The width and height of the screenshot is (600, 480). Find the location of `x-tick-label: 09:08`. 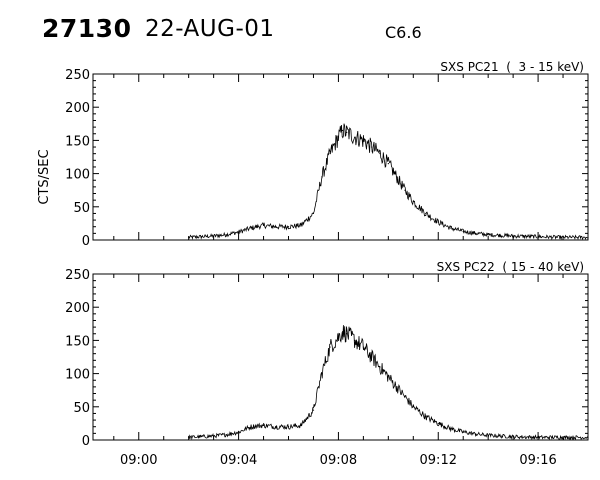

x-tick-label: 09:08 is located at coordinates (338, 460).